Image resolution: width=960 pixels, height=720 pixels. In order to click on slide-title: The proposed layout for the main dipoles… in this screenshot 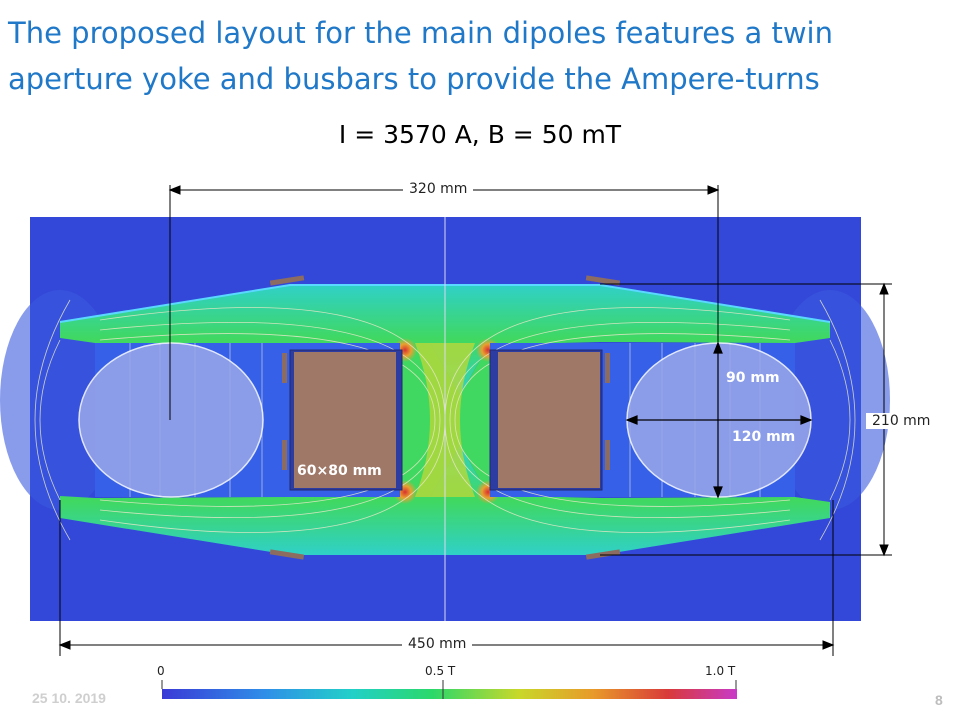, I will do `click(420, 56)`.